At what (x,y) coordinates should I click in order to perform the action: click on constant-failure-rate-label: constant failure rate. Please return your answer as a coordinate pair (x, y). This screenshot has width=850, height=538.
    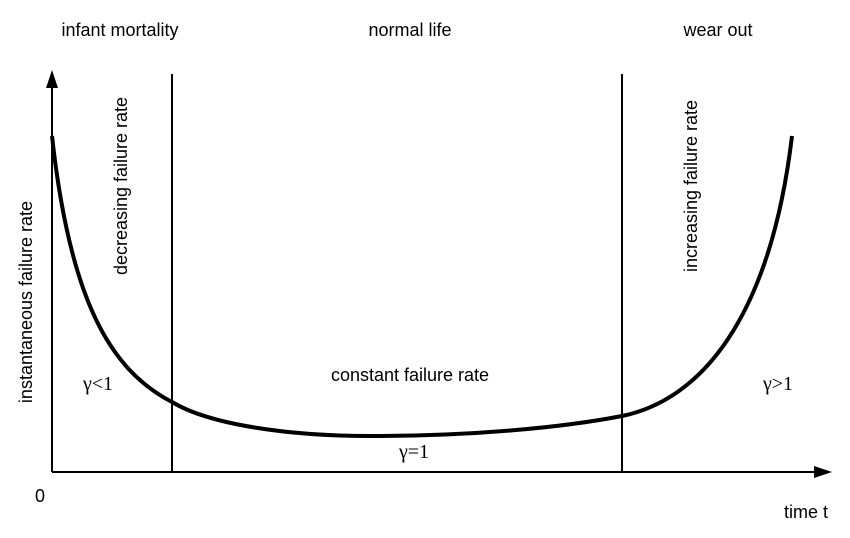
    Looking at the image, I should click on (410, 375).